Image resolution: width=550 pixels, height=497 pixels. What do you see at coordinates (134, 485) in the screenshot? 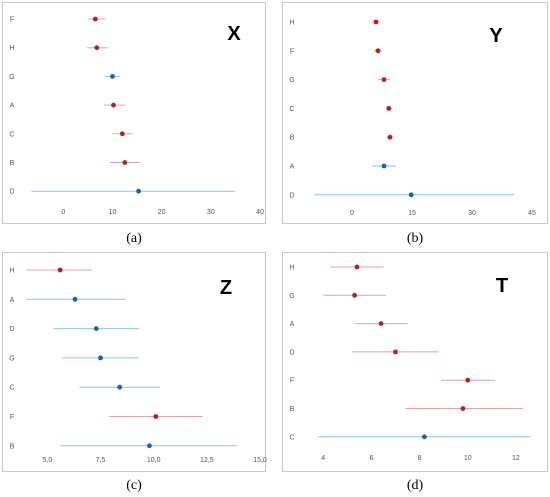
I see `caption-c: (c)` at bounding box center [134, 485].